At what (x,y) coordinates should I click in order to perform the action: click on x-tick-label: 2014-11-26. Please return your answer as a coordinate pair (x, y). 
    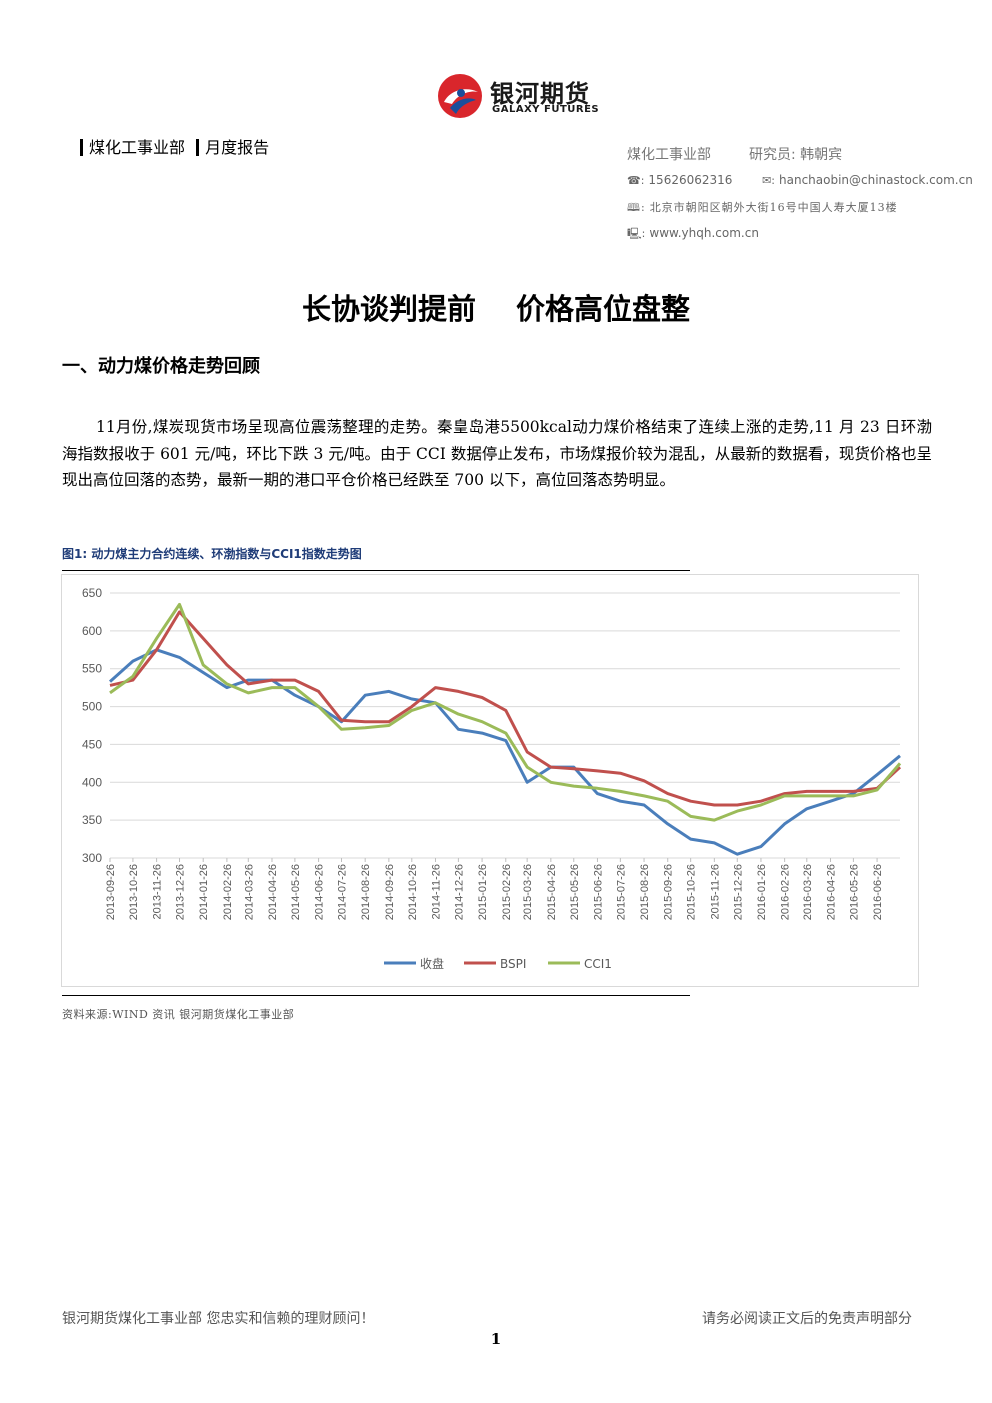
    Looking at the image, I should click on (436, 891).